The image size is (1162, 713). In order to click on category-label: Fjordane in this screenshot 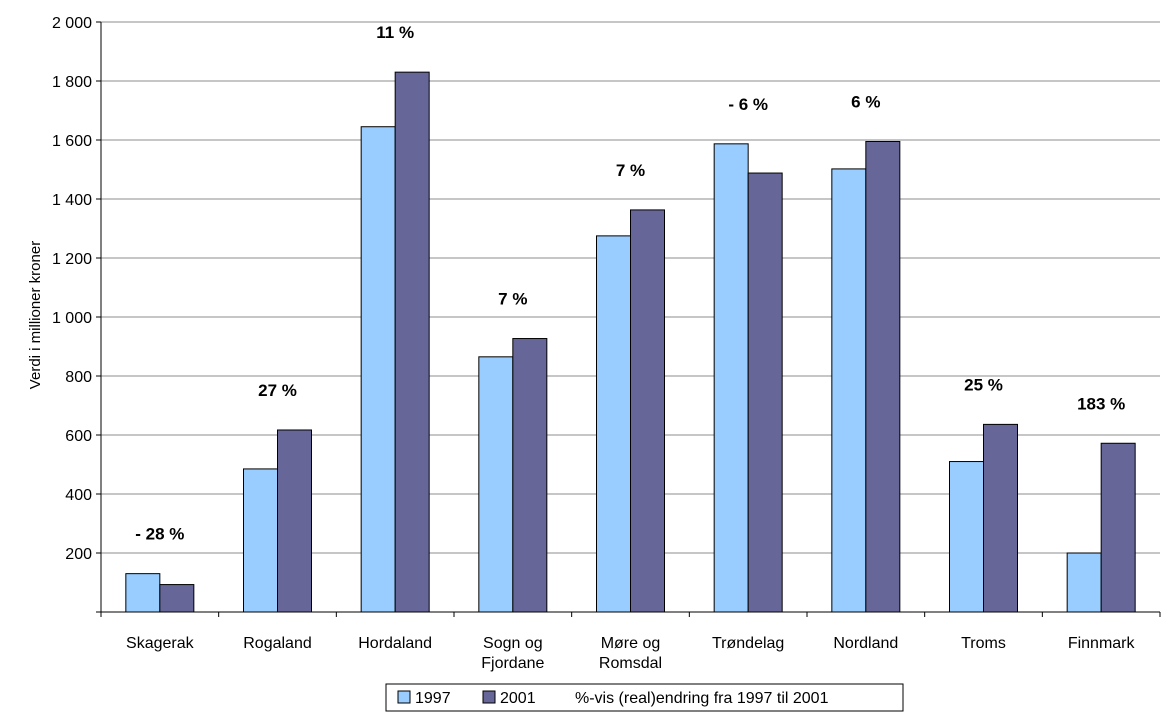, I will do `click(512, 663)`.